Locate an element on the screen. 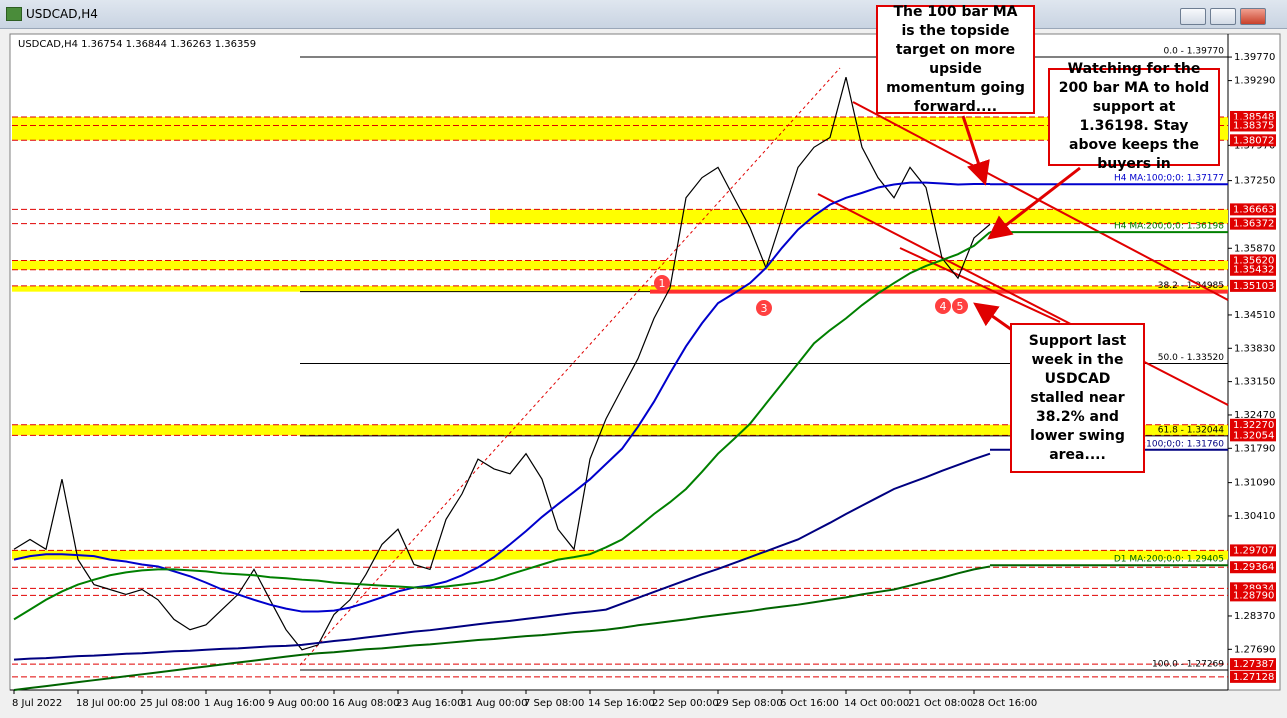 This screenshot has height=718, width=1287. y-tick-label: 1.33150 is located at coordinates (1254, 382).